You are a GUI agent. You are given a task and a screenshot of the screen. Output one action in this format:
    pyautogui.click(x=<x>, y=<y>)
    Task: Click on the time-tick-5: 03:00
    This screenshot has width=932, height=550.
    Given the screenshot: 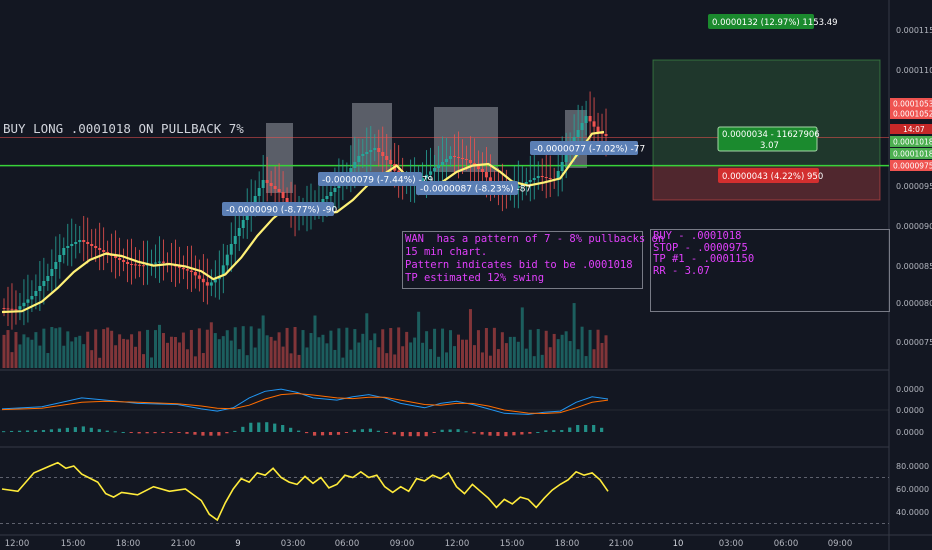 What is the action you would take?
    pyautogui.click(x=293, y=544)
    